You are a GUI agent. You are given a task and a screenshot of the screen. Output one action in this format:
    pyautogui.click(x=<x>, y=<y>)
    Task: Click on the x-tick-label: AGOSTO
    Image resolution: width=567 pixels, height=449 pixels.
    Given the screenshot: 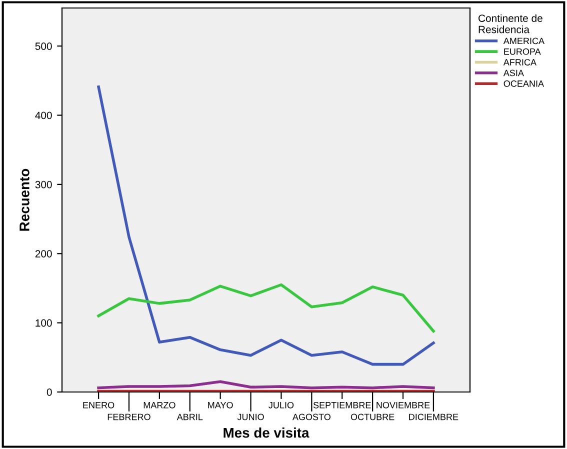 What is the action you would take?
    pyautogui.click(x=311, y=417)
    